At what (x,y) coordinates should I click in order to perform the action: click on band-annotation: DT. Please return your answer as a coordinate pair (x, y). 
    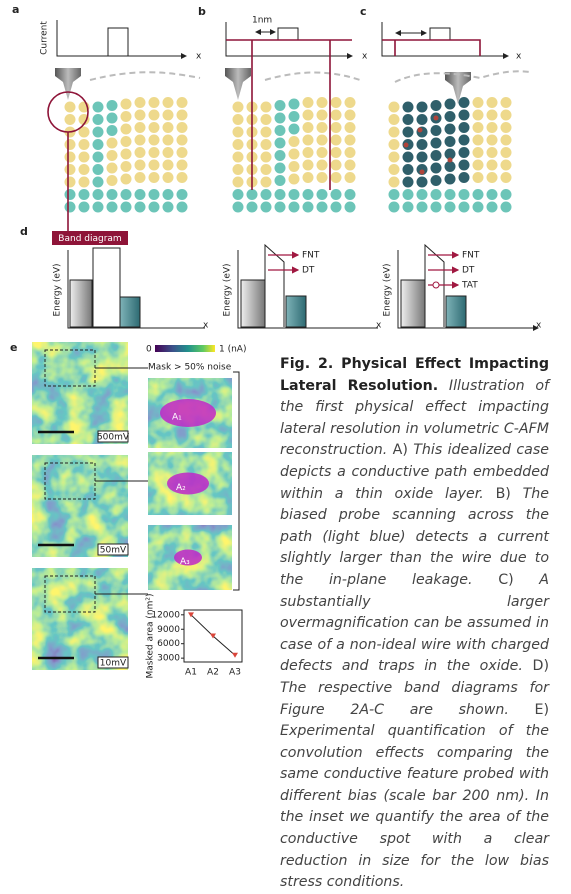
    Looking at the image, I should click on (308, 271).